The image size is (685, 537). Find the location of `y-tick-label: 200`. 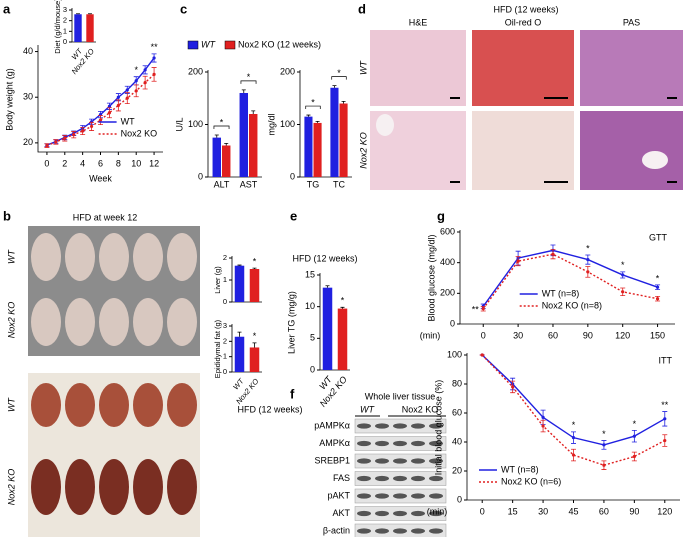

y-tick-label: 200 is located at coordinates (195, 71).